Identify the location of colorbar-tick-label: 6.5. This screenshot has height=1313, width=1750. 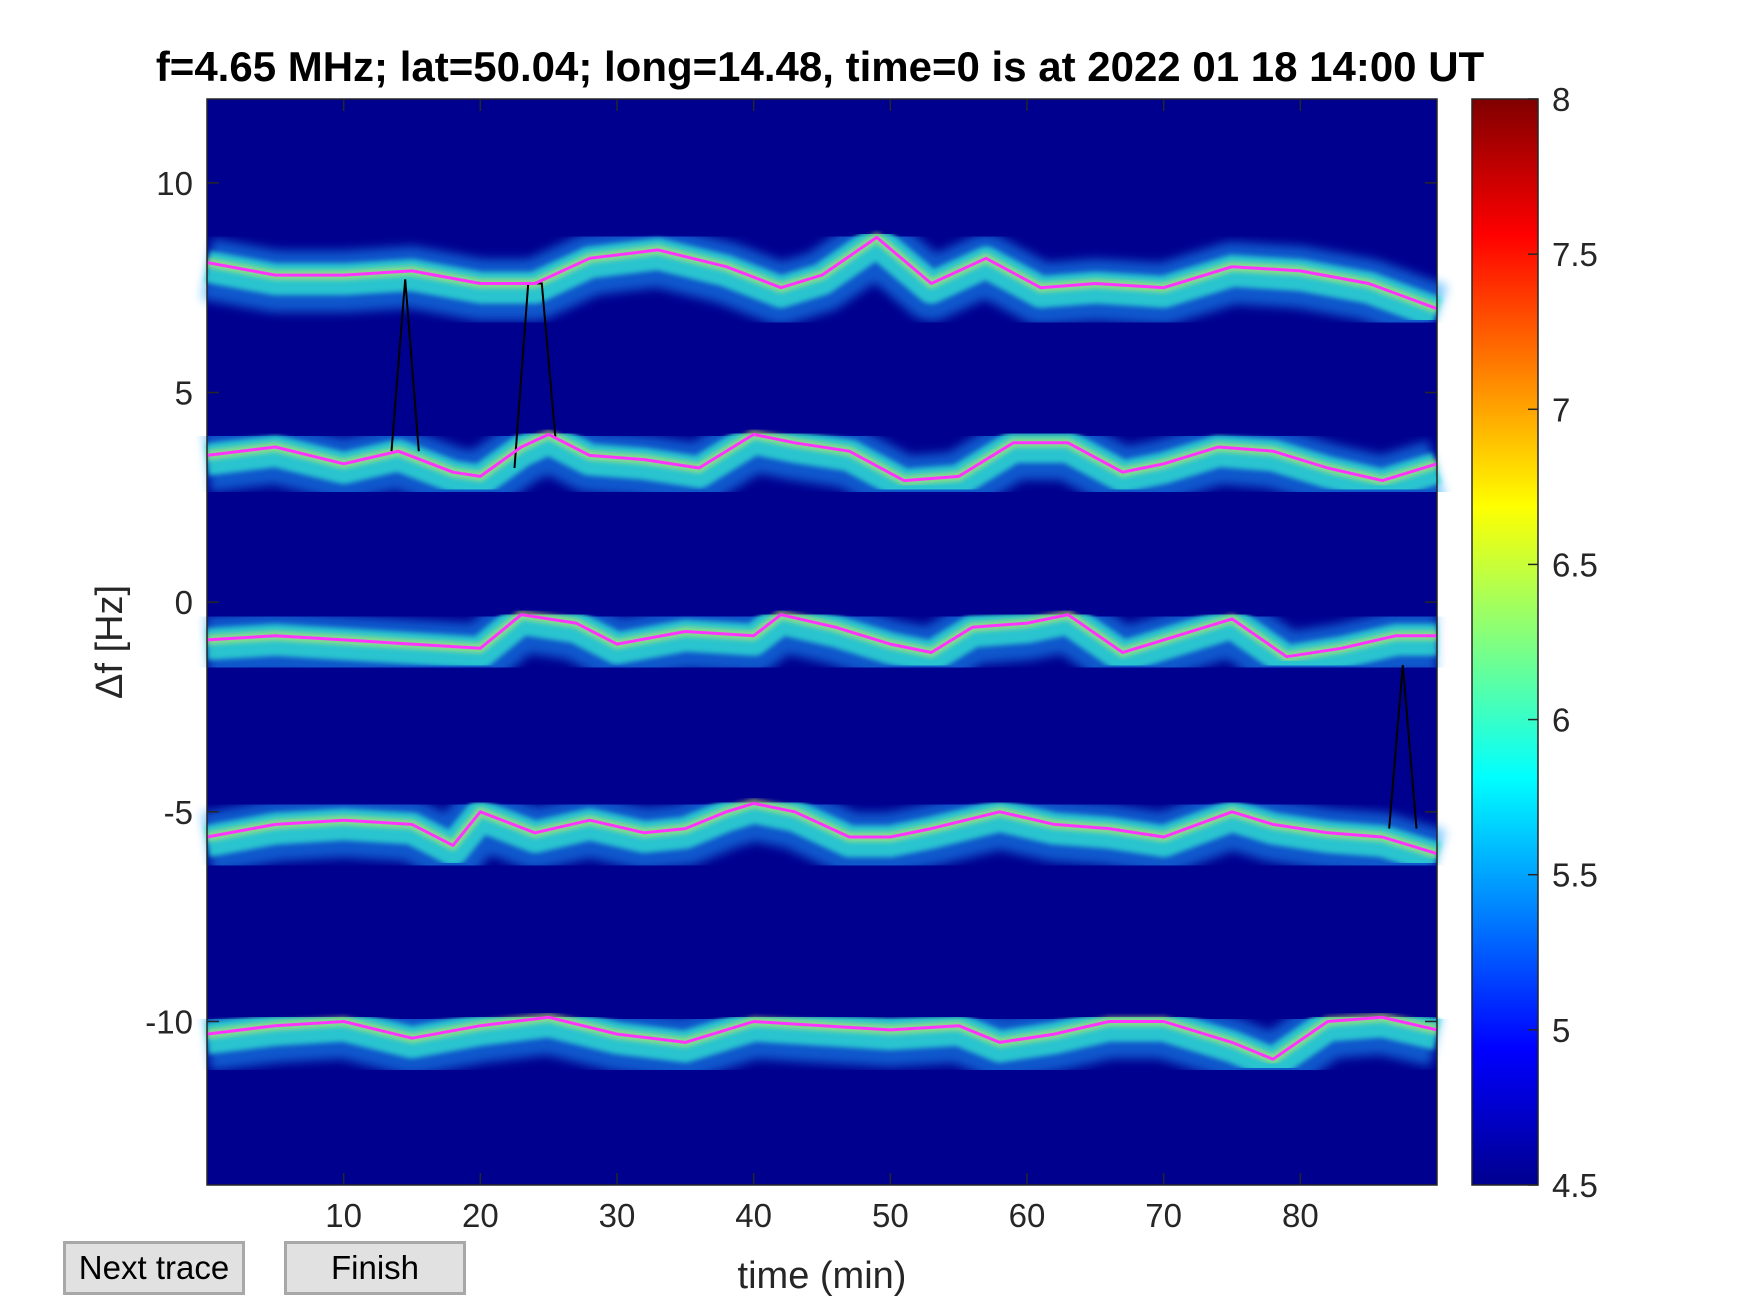
(1575, 564).